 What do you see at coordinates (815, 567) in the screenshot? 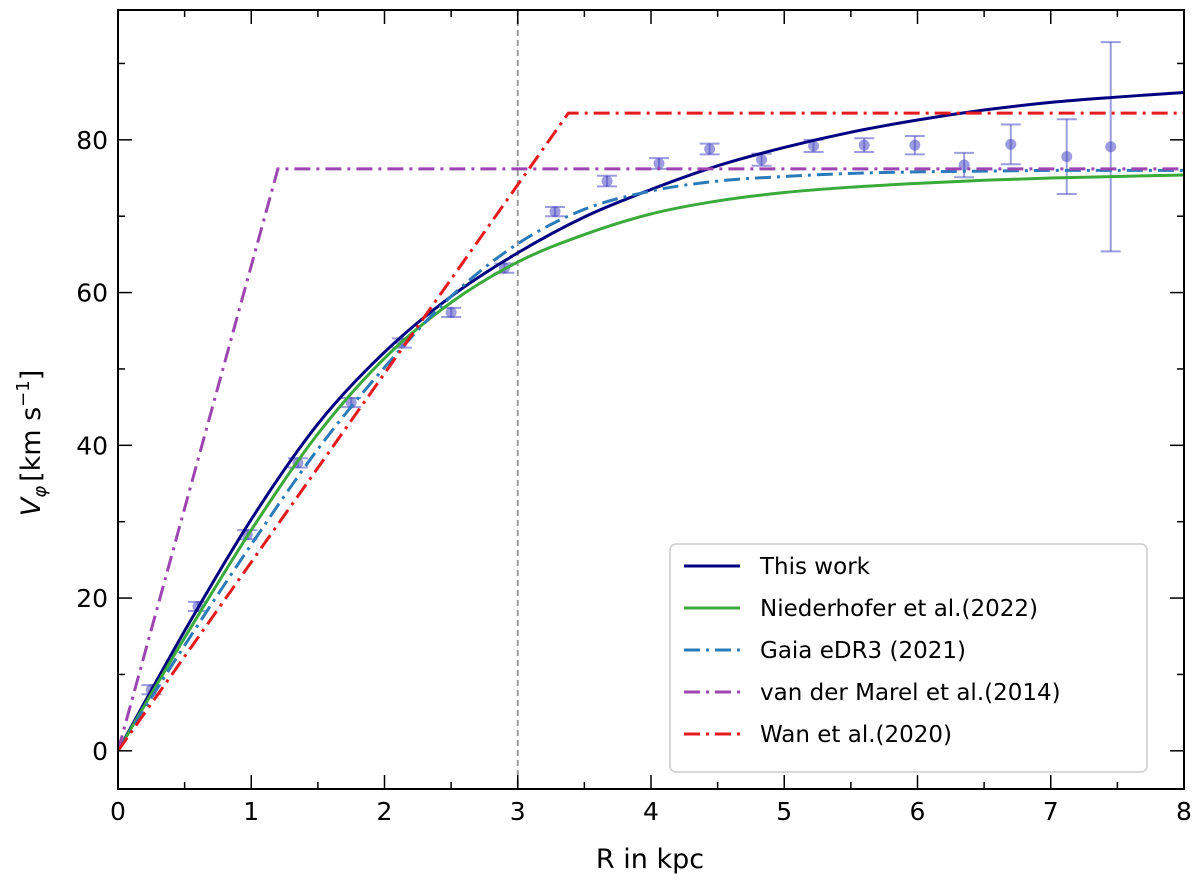
I see `legend-label: This work` at bounding box center [815, 567].